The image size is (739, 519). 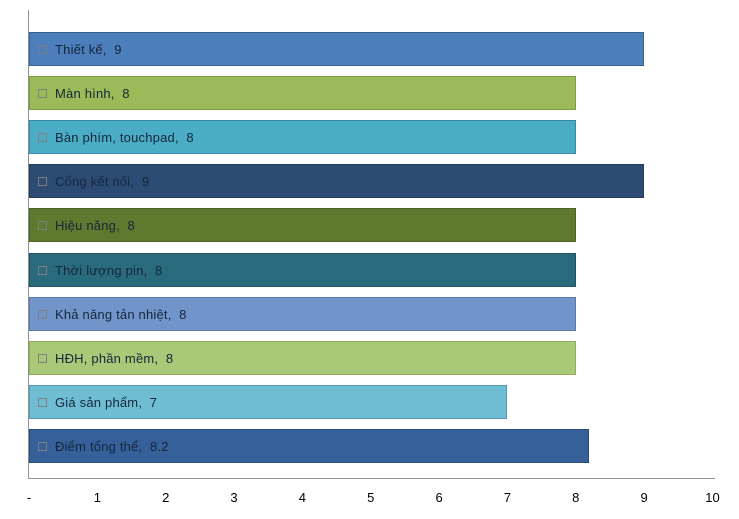 I want to click on x-tick-label-3: 3, so click(x=234, y=497).